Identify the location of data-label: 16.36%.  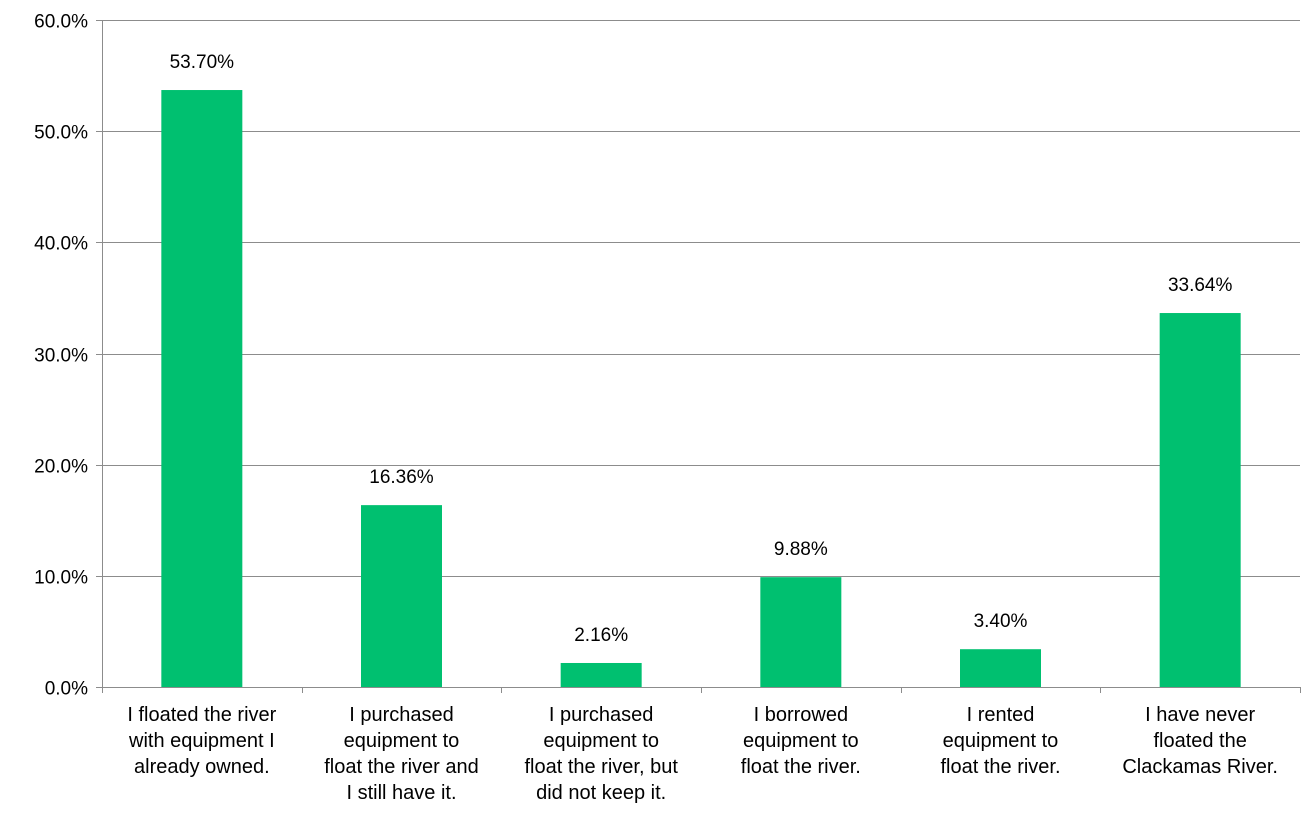
(401, 477).